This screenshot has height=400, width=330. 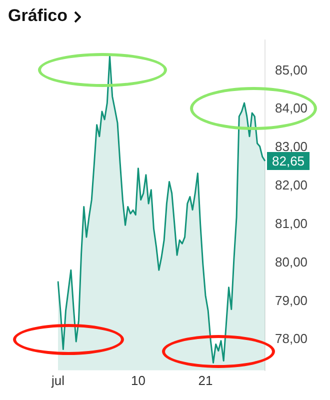 What do you see at coordinates (205, 380) in the screenshot?
I see `x-tick-label: 21` at bounding box center [205, 380].